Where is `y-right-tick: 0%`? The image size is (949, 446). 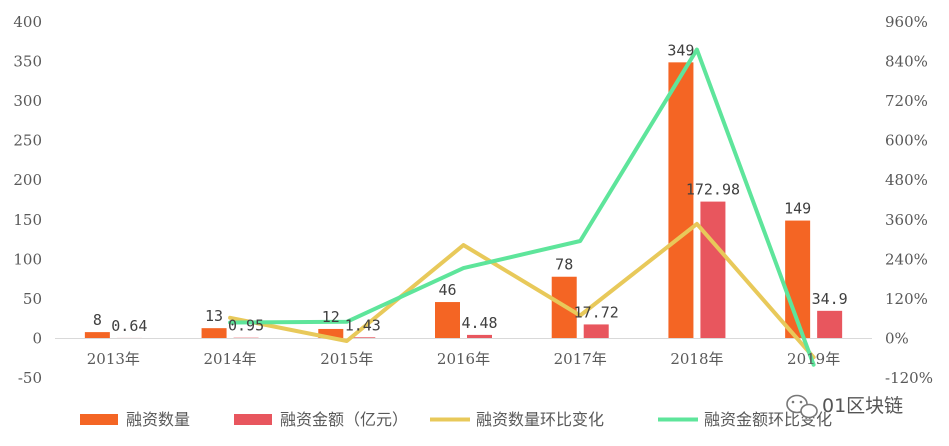
y-right-tick: 0% is located at coordinates (897, 338).